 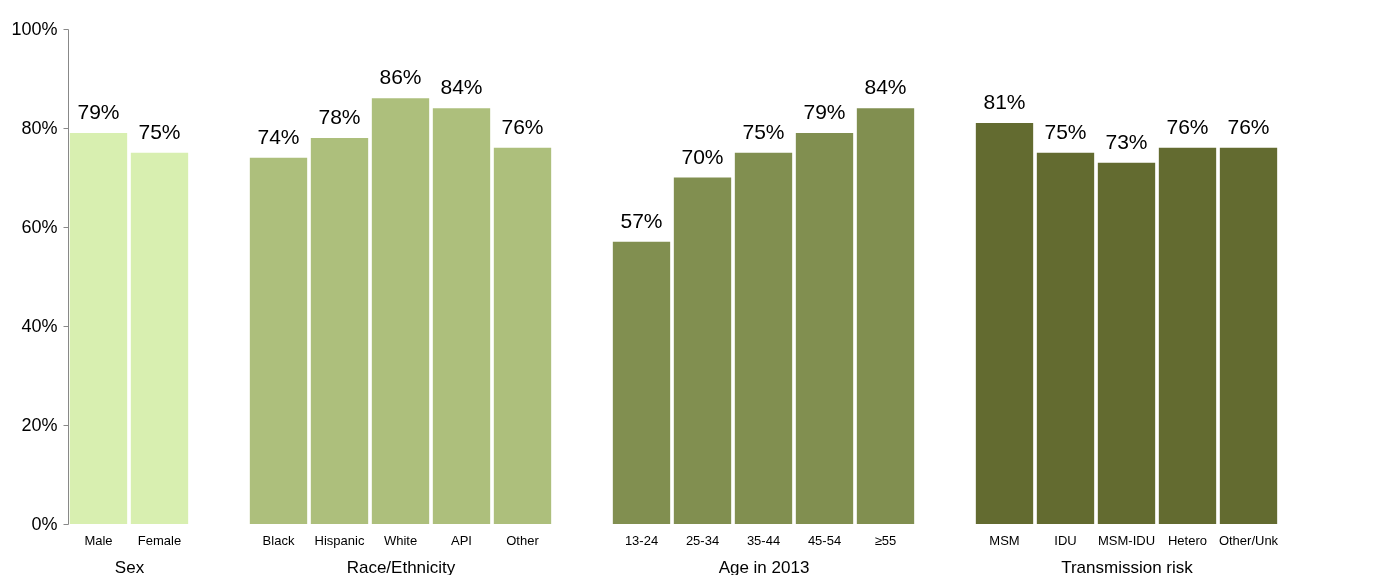 I want to click on x-tick-label: 25-34, so click(x=702, y=540).